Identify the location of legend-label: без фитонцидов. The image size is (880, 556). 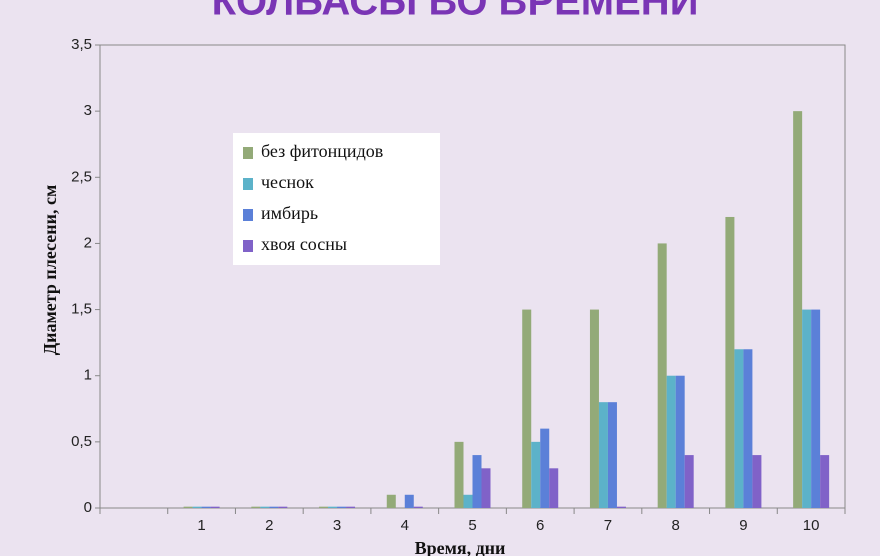
(322, 151).